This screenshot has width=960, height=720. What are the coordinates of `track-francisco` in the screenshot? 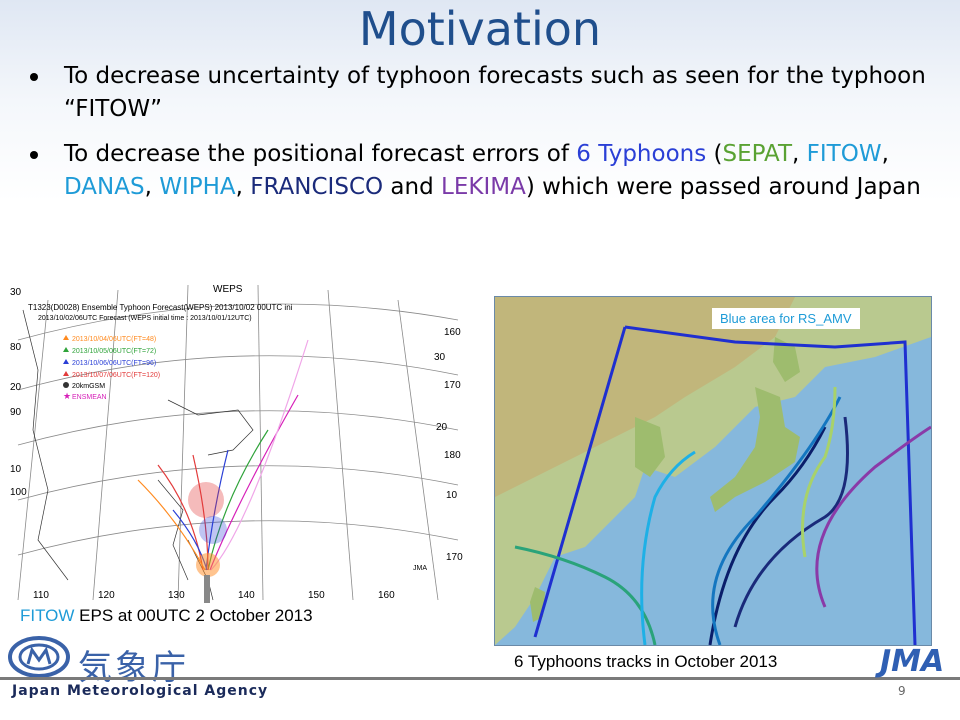 It's located at (791, 522).